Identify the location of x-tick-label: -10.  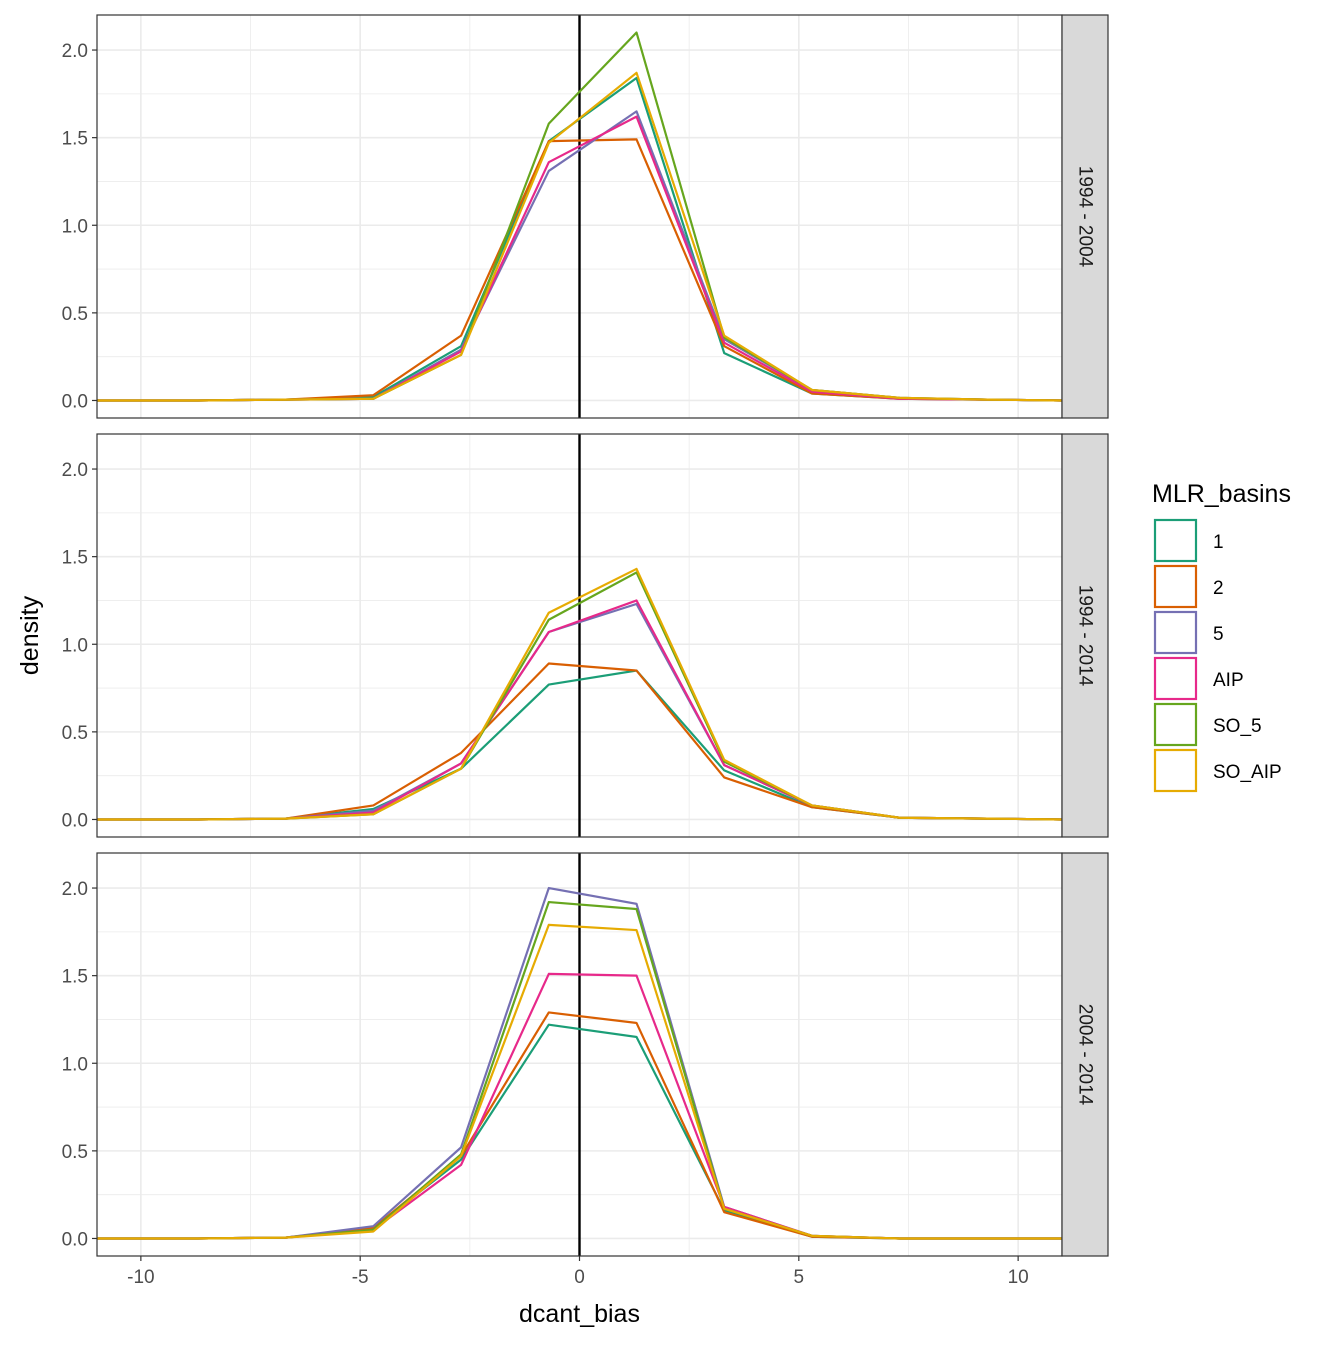
(140, 1277).